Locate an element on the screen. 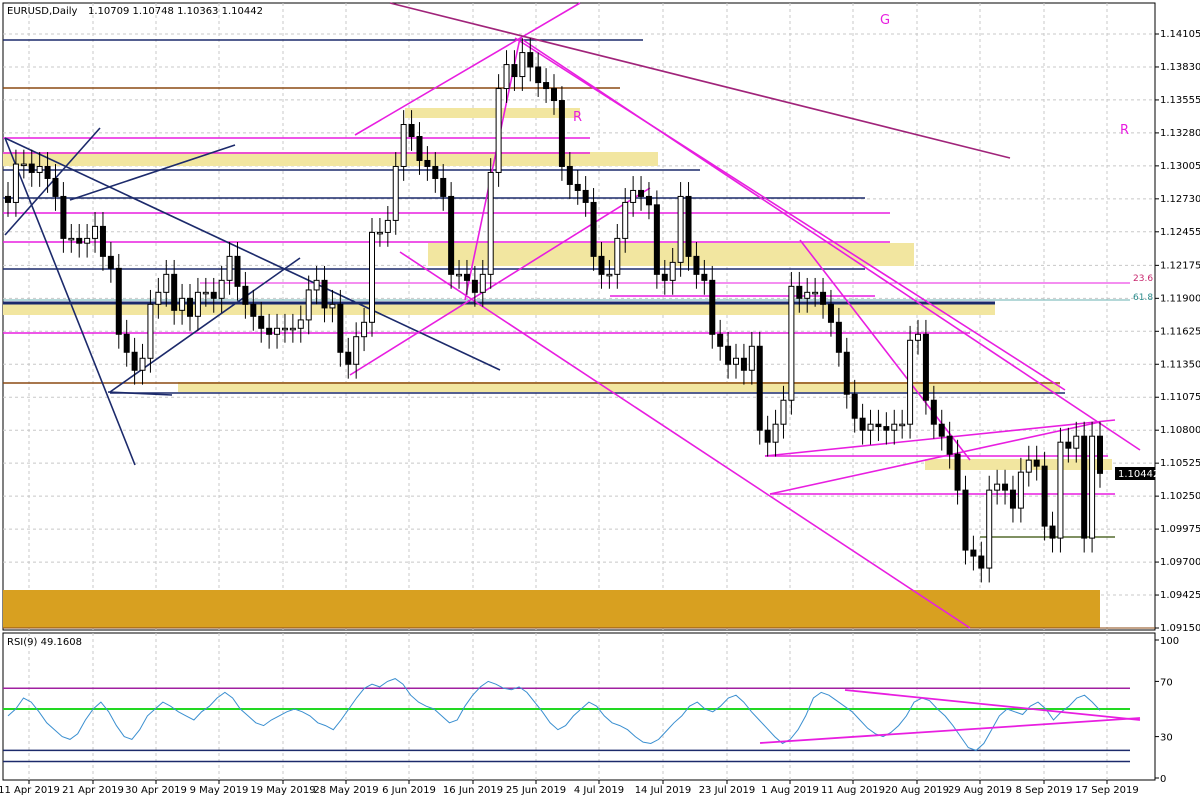 This screenshot has width=1200, height=800. rsi-y-tick-label: 0 is located at coordinates (1163, 779).